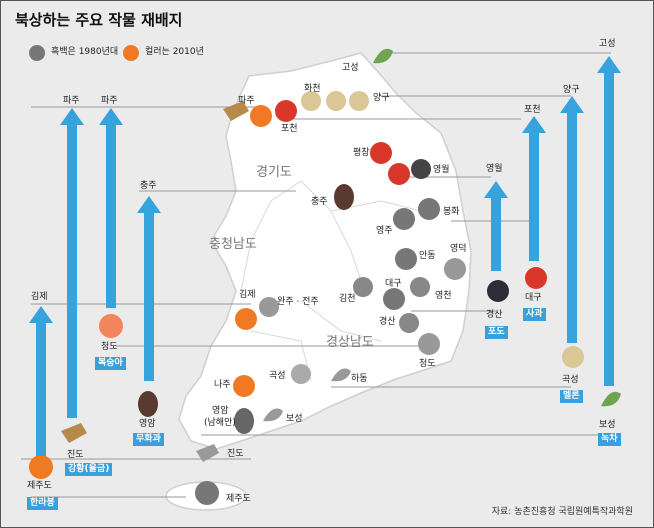 This screenshot has height=528, width=654. What do you see at coordinates (570, 380) in the screenshot?
I see `origin-label: 곡성` at bounding box center [570, 380].